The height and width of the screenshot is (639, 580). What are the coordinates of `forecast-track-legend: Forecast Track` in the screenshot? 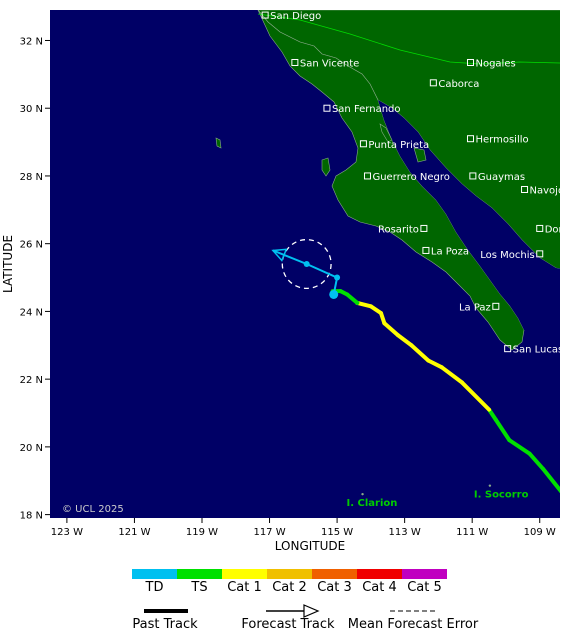 It's located at (288, 618).